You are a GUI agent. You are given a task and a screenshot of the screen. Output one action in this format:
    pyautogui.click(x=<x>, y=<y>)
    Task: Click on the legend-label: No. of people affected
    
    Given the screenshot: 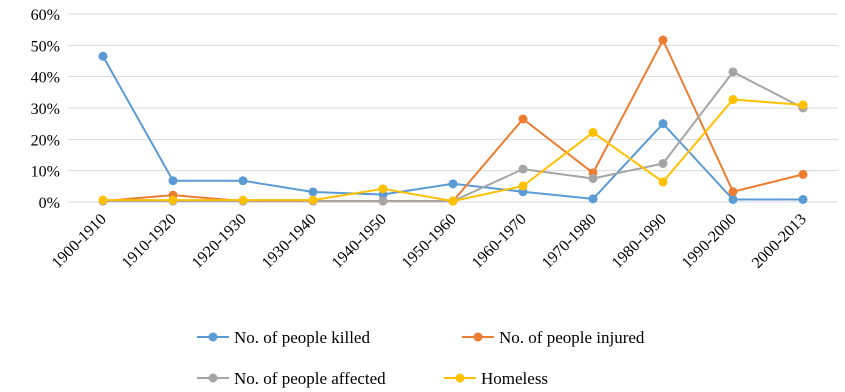 What is the action you would take?
    pyautogui.click(x=310, y=378)
    